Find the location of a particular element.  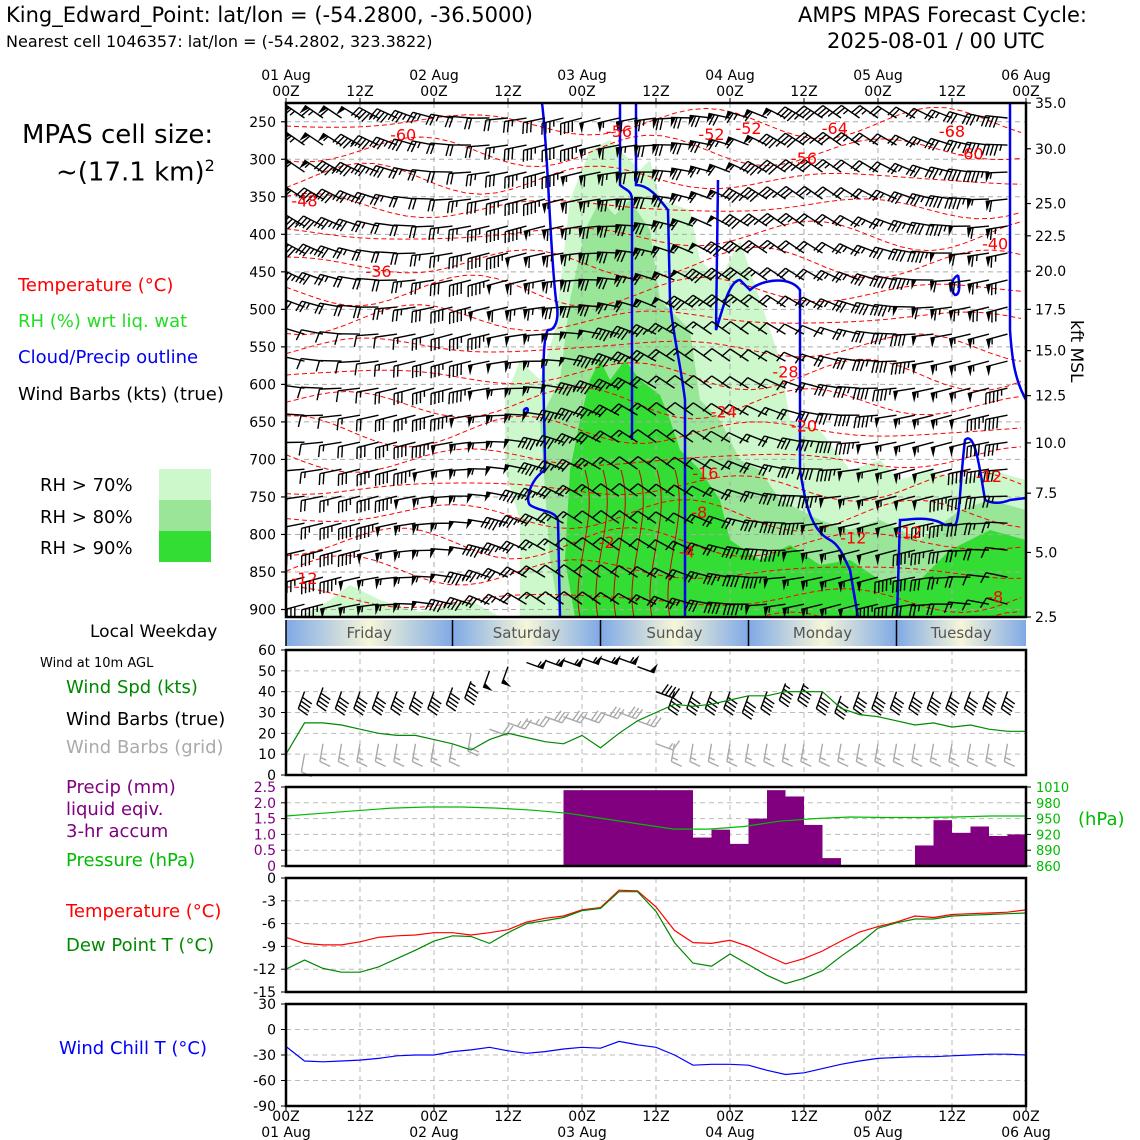

temperature-contour is located at coordinates (654, 178).